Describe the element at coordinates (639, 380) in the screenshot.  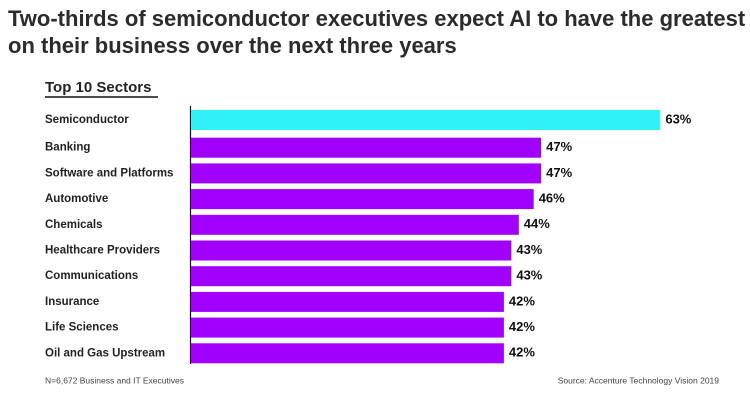
I see `source: Source: Accenture Technology Vision 2019` at that location.